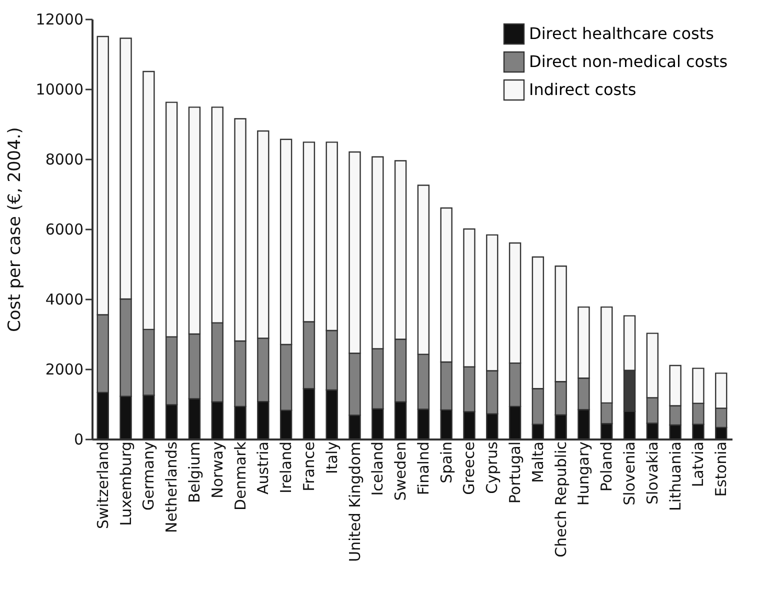 The height and width of the screenshot is (598, 764). I want to click on x-tick-label: Belgium, so click(194, 472).